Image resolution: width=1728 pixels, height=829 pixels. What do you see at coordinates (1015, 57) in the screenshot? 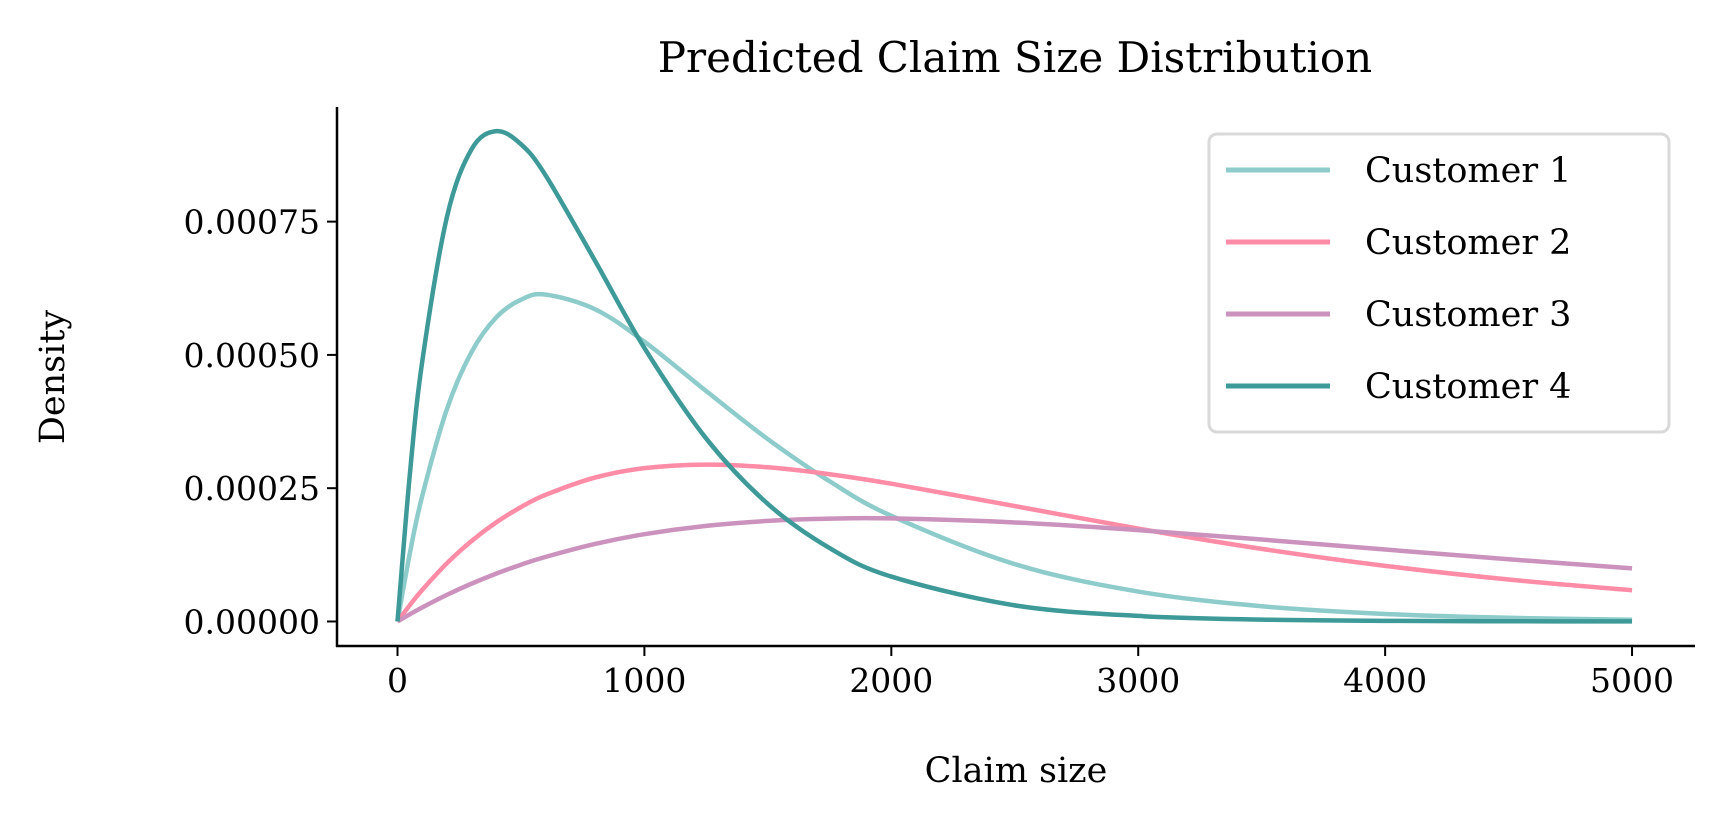
I see `chart-title: Predicted Claim Size Distribution` at bounding box center [1015, 57].